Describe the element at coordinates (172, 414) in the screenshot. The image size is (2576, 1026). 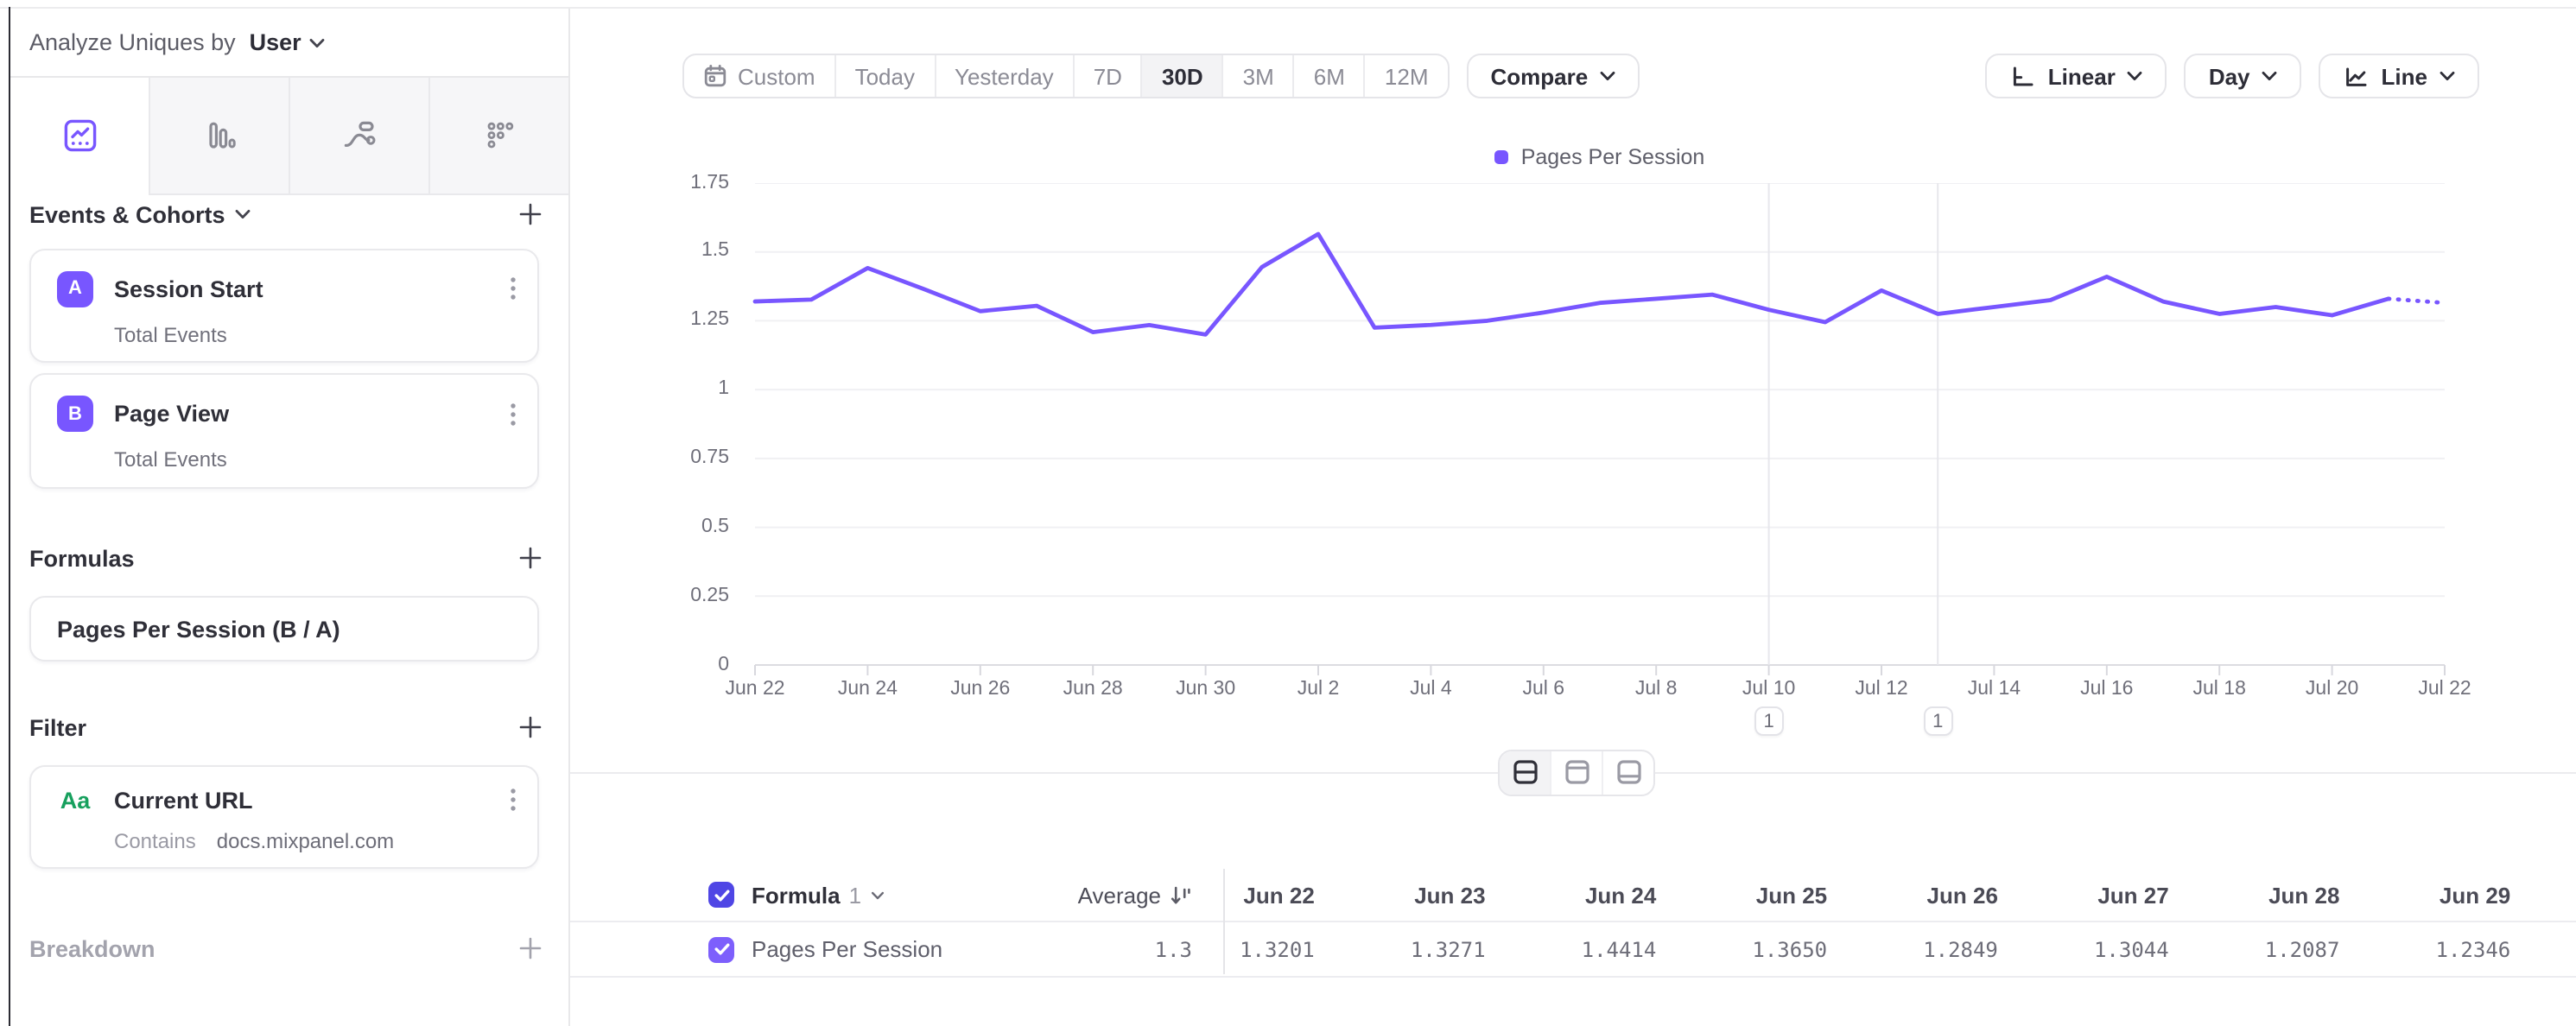
I see `event-title: Page View` at that location.